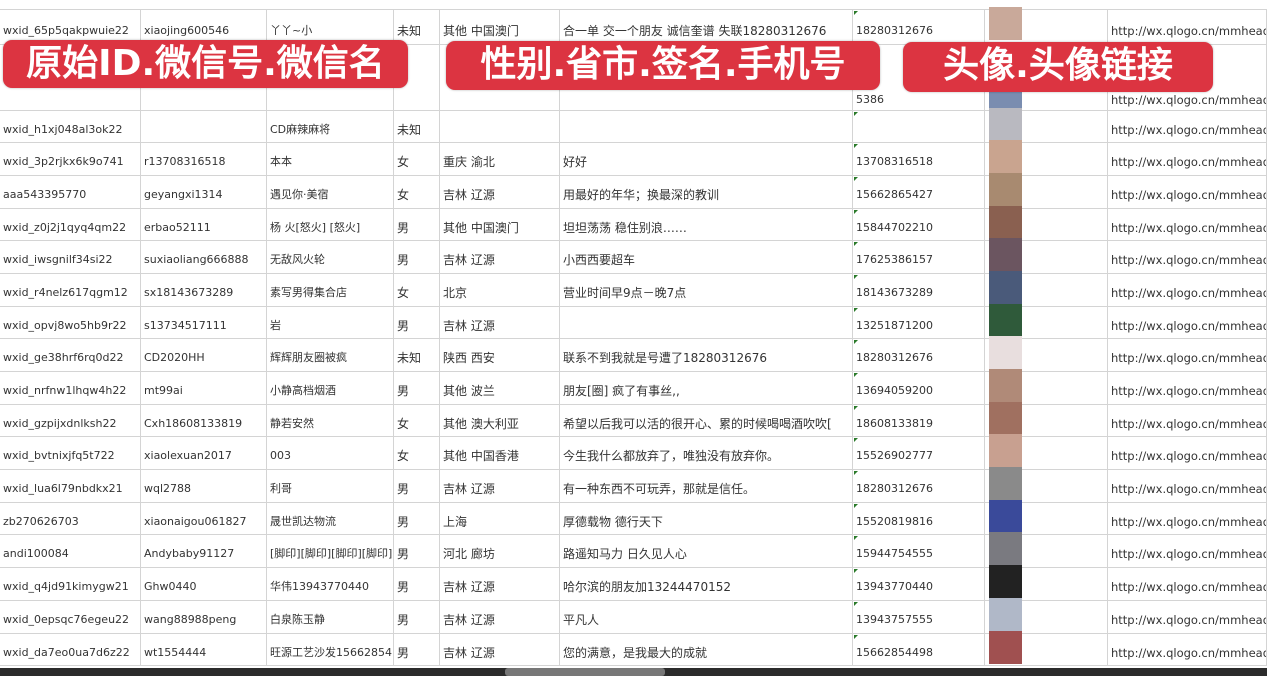  What do you see at coordinates (919, 420) in the screenshot?
I see `cell-phone: 18608133819` at bounding box center [919, 420].